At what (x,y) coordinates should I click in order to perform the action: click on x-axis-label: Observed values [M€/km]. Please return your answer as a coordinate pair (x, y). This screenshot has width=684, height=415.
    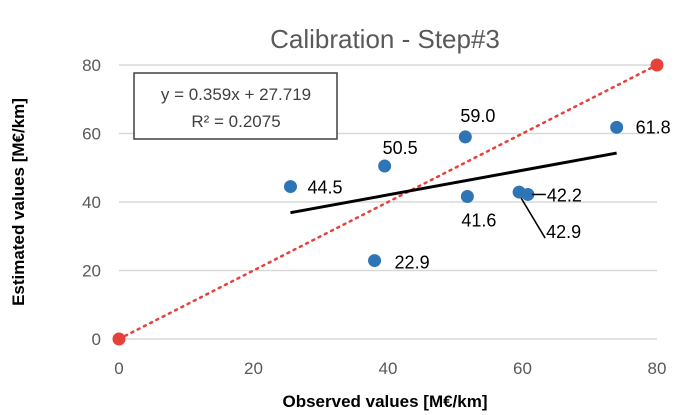
    Looking at the image, I should click on (384, 401).